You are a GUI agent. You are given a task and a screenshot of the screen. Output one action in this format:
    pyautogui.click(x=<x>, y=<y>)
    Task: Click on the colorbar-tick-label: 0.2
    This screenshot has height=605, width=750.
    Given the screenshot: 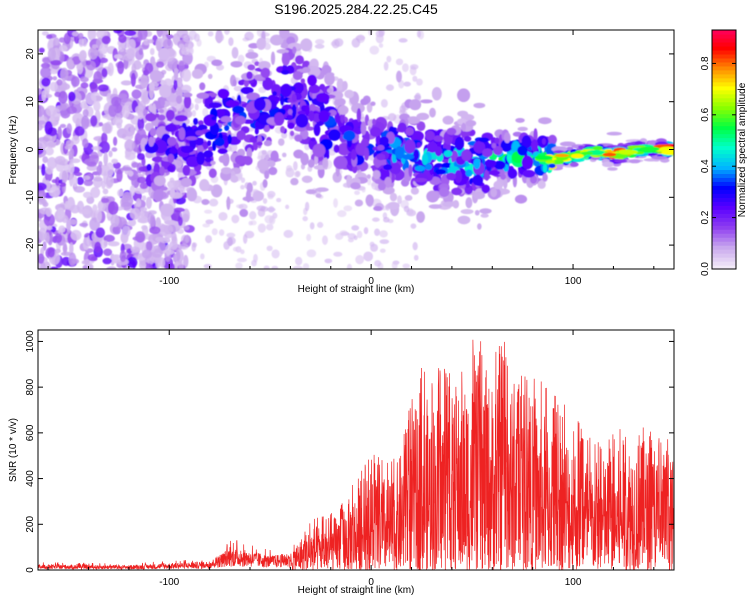 What is the action you would take?
    pyautogui.click(x=705, y=217)
    